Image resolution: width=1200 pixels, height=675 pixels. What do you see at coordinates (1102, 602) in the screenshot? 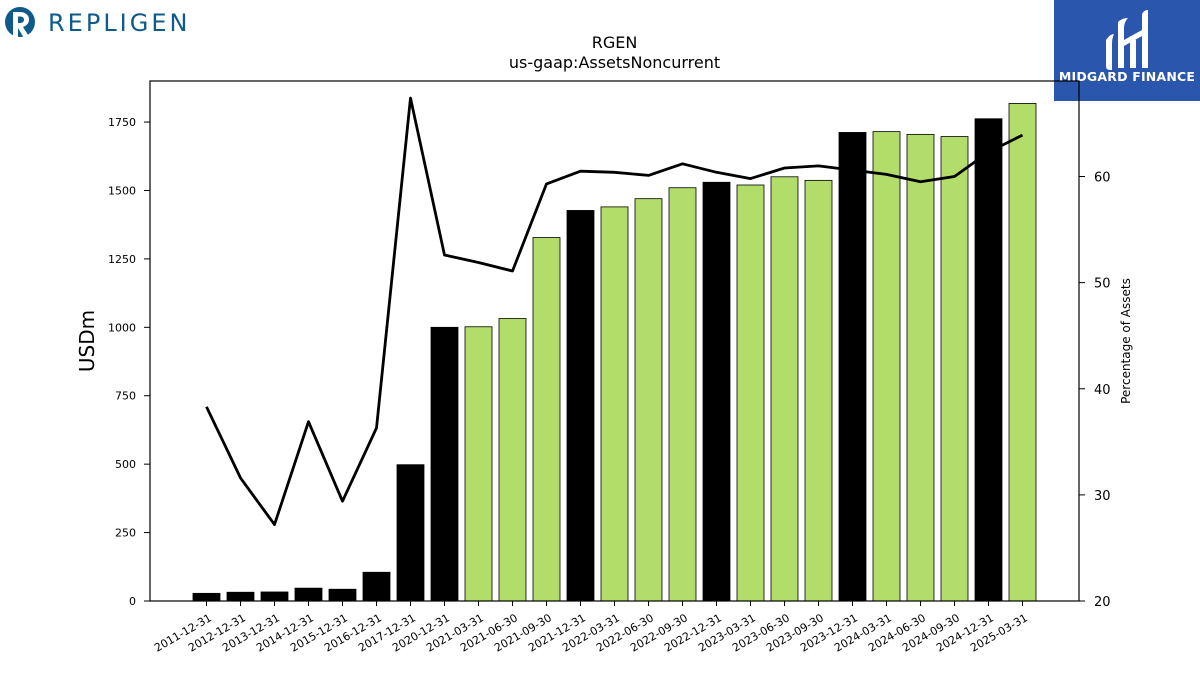
I see `y-right-tick-label: 20` at bounding box center [1102, 602].